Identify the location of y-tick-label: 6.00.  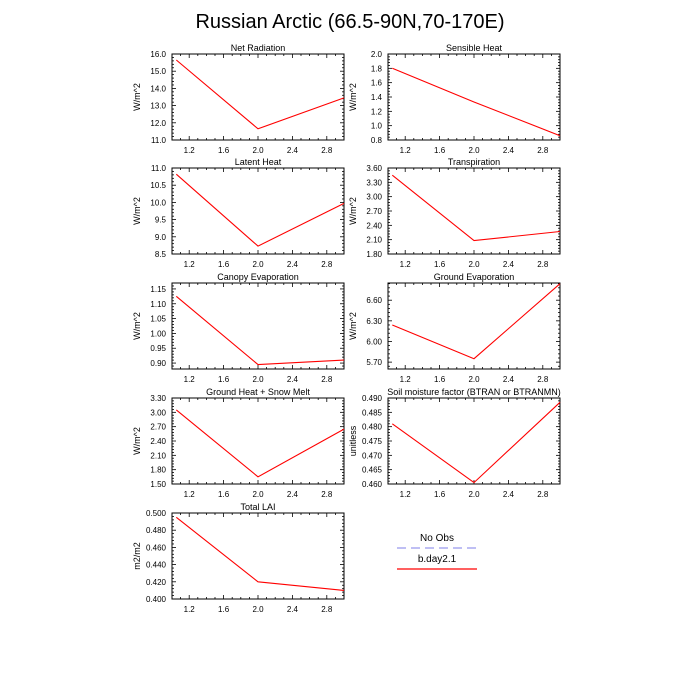
(374, 341).